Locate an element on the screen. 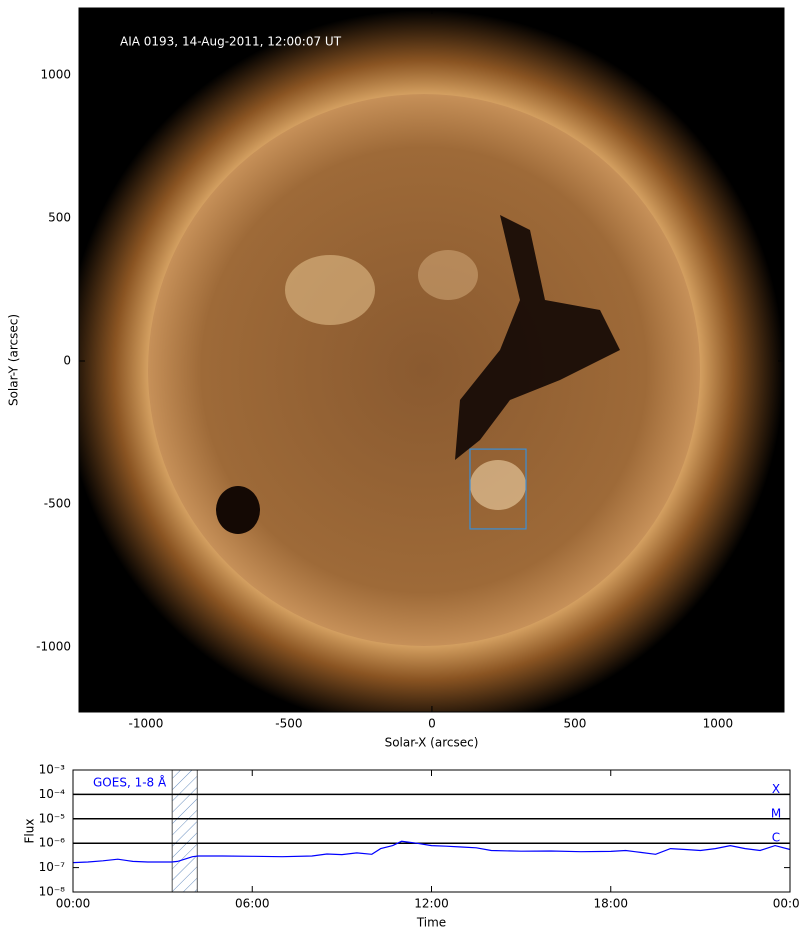  flare-class-label: M is located at coordinates (776, 813).